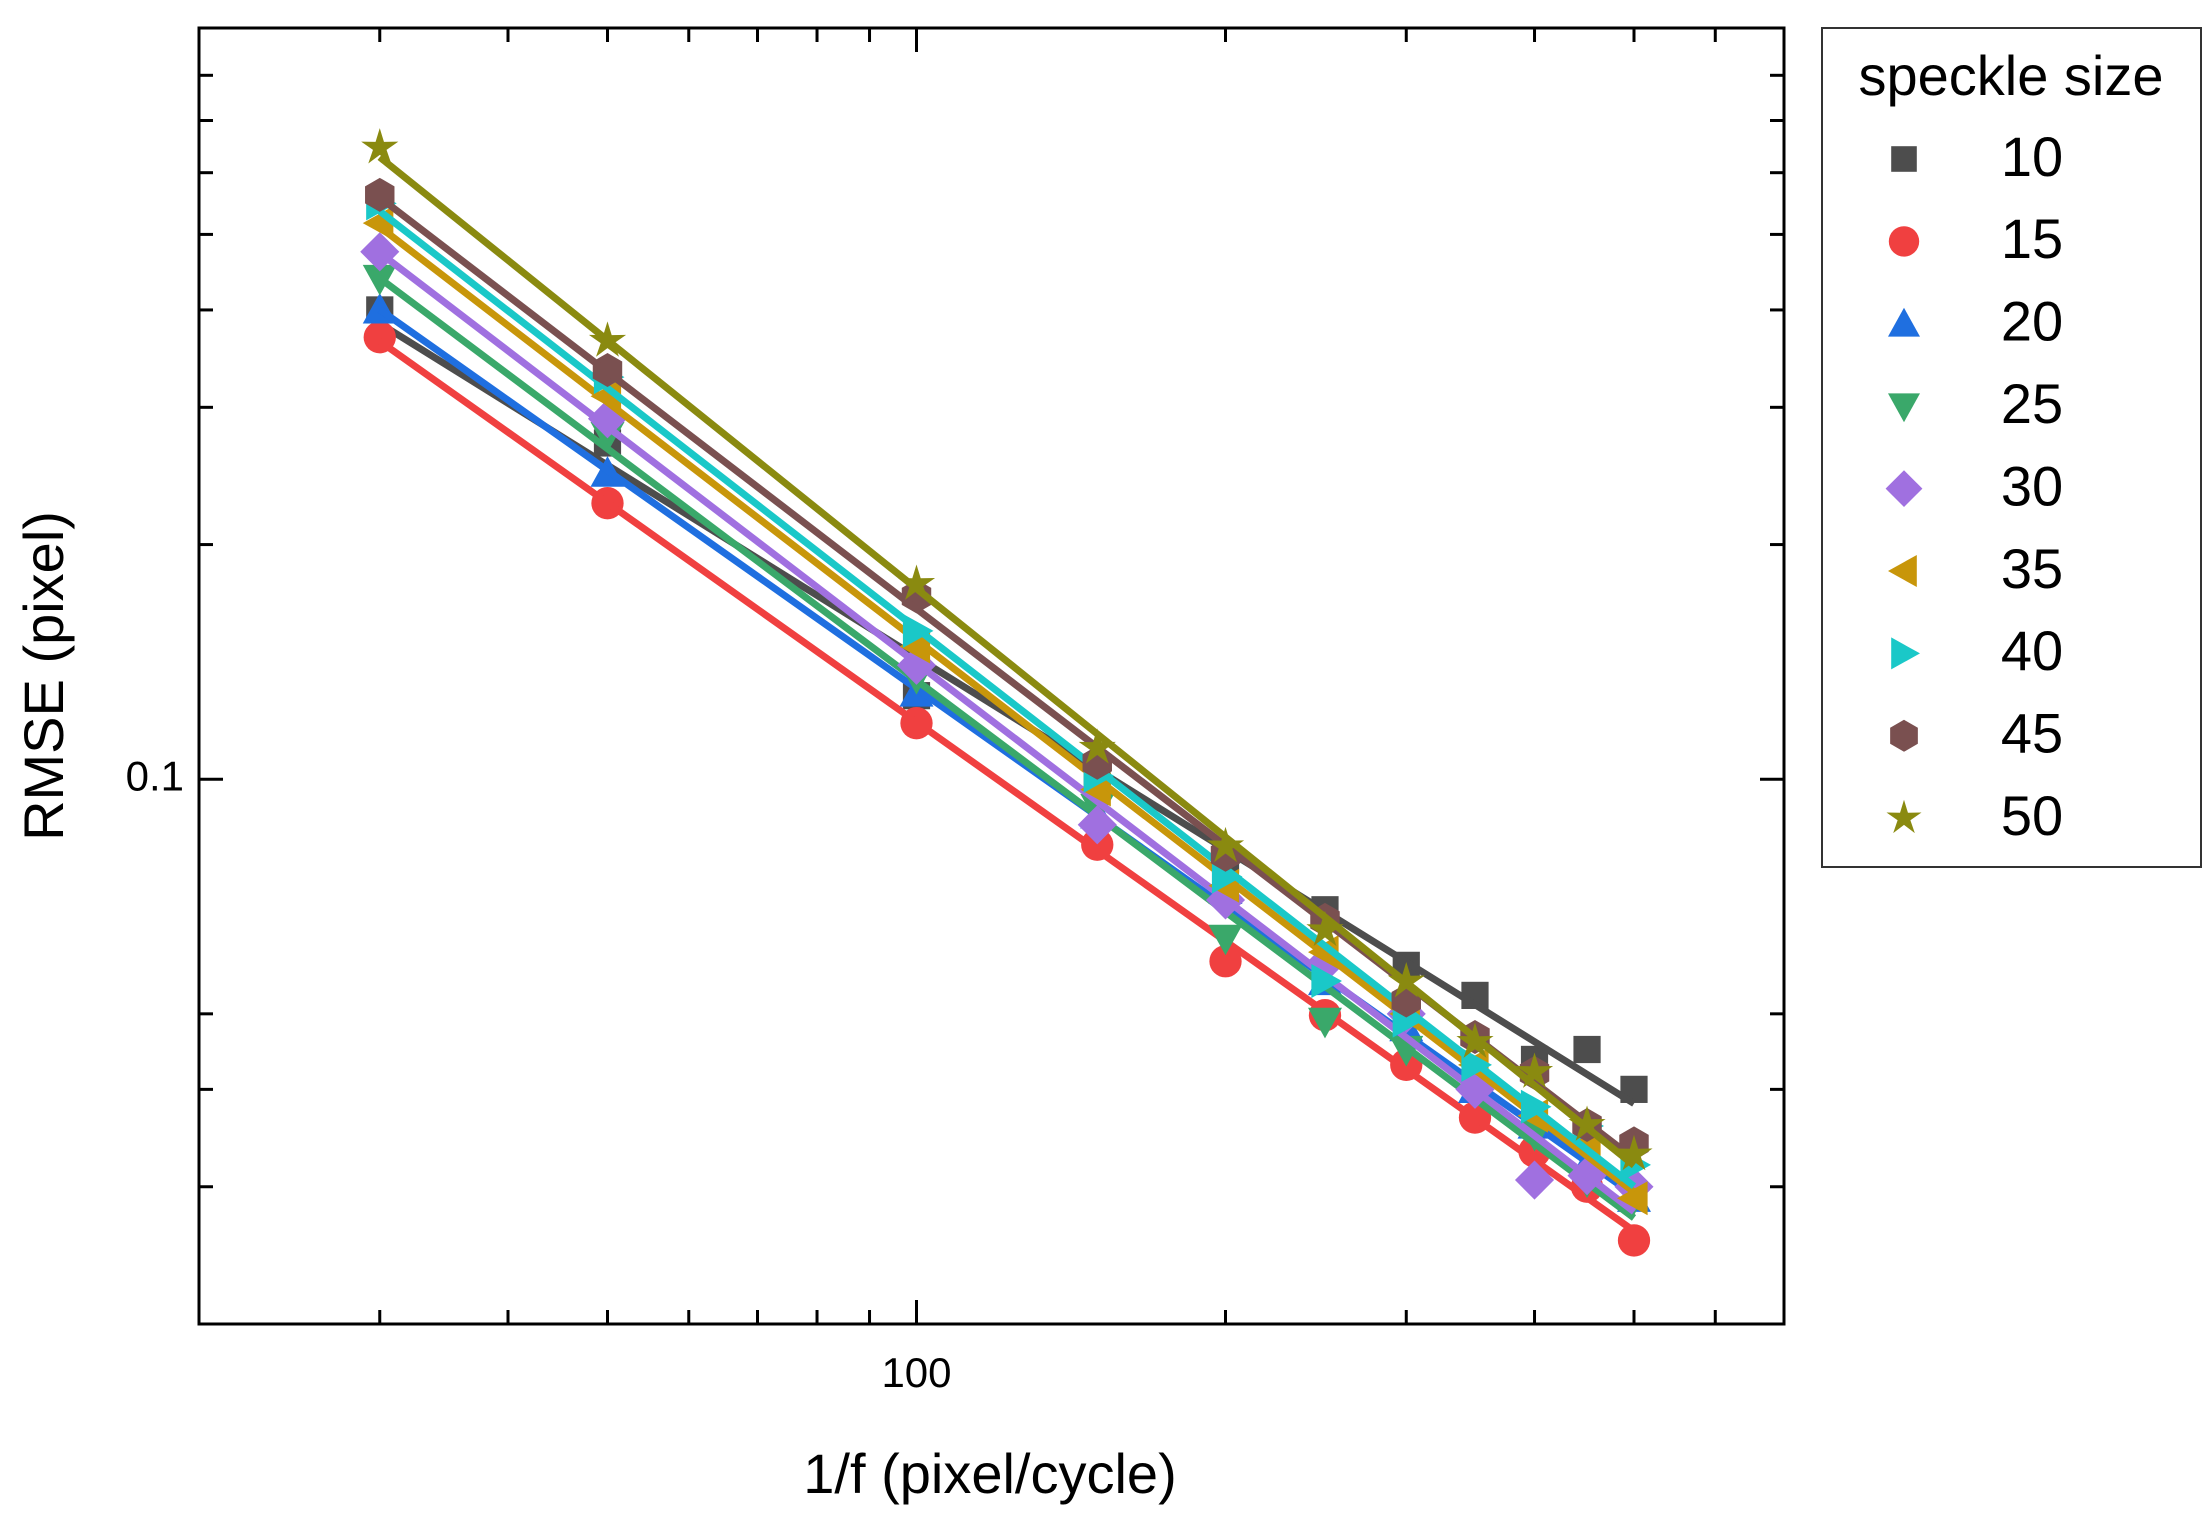 The image size is (2211, 1523). What do you see at coordinates (2032, 238) in the screenshot?
I see `legend-label: 15` at bounding box center [2032, 238].